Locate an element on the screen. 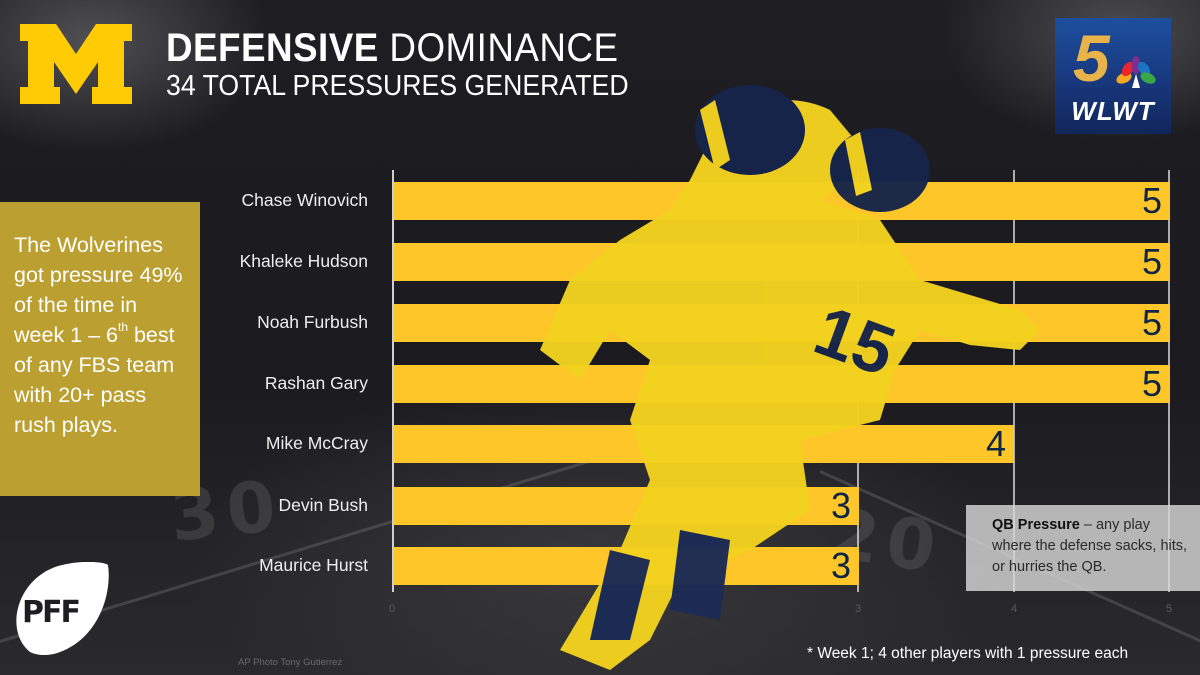 This screenshot has height=675, width=1200. bar-noah-furbush: 5 is located at coordinates (781, 322).